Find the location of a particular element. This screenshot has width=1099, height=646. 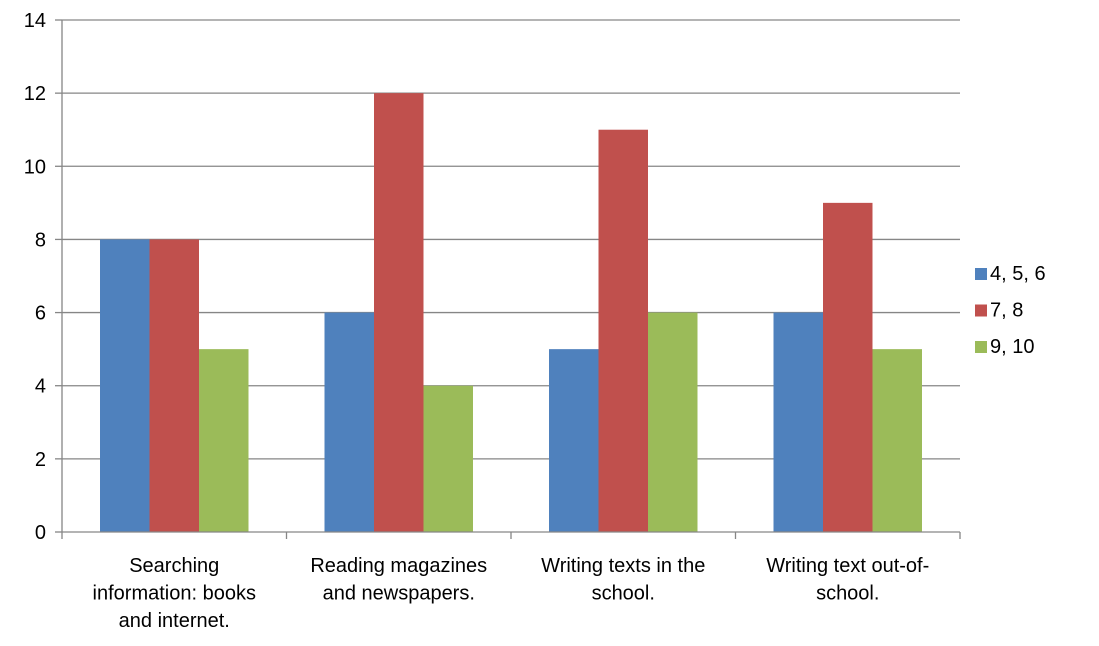

y-tick-label: 14 is located at coordinates (35, 21).